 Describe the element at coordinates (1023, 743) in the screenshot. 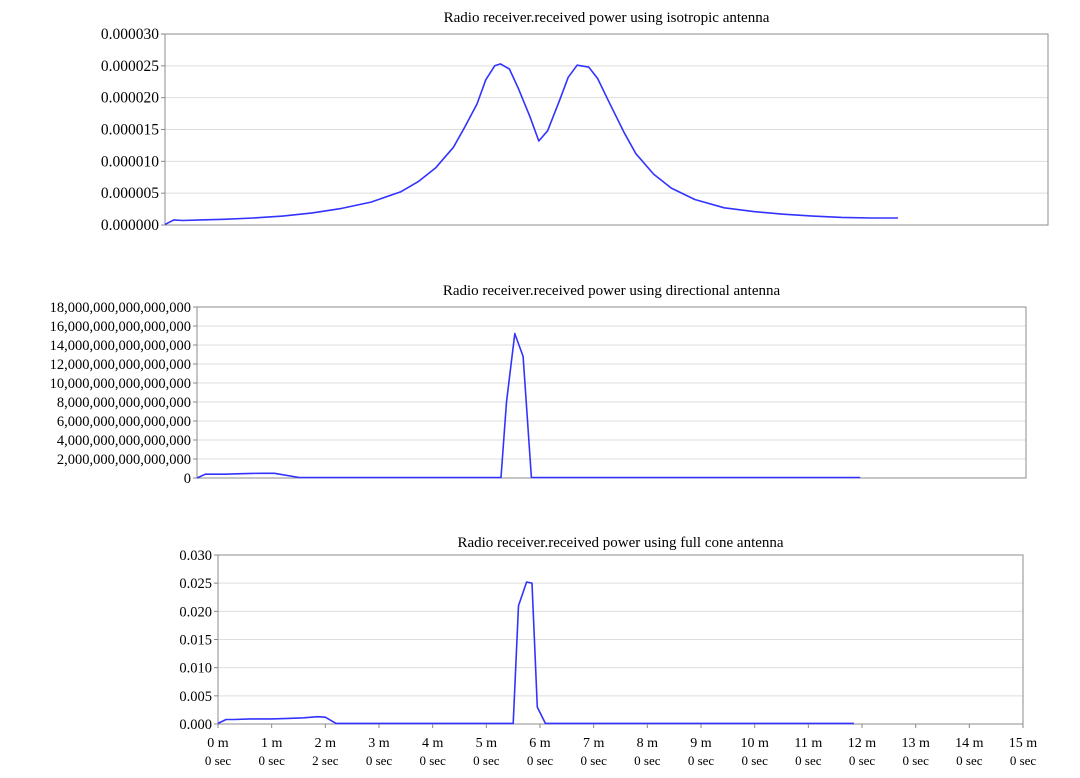

I see `x-tick-label: 15 m` at that location.